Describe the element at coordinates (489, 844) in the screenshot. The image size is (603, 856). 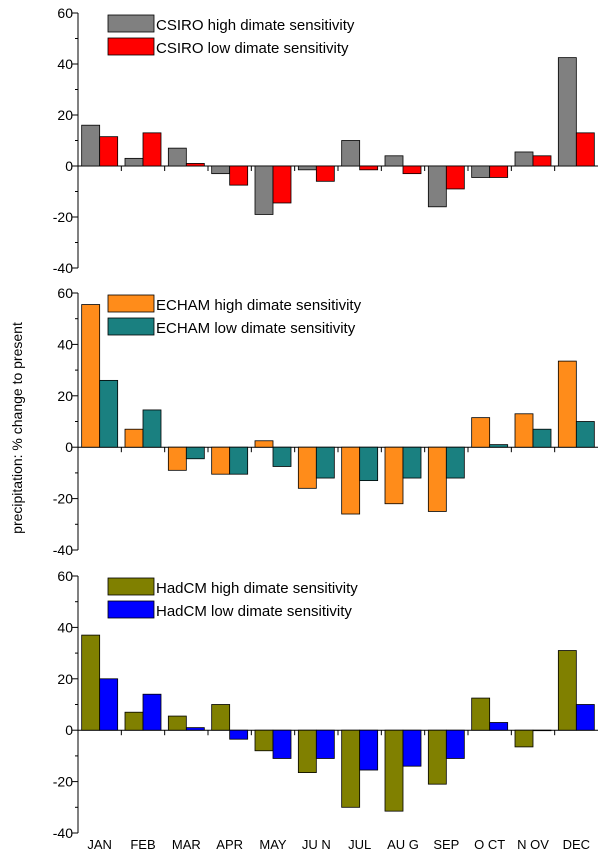
I see `x-tick-label-oct: O CT` at that location.